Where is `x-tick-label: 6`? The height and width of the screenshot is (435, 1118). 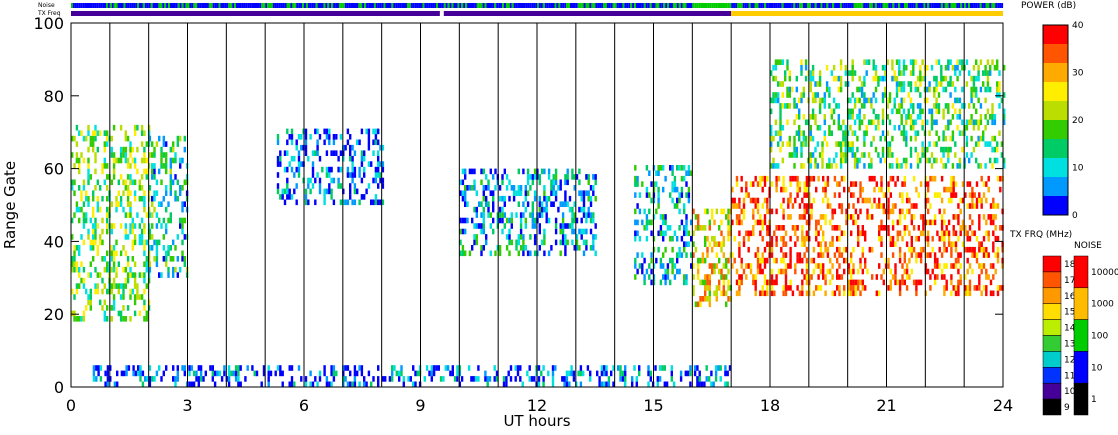 x-tick-label: 6 is located at coordinates (304, 405).